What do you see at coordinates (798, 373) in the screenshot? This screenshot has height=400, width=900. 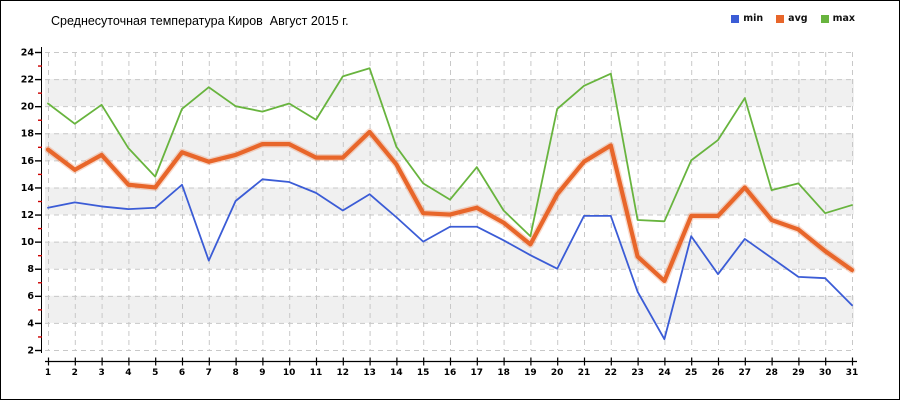 I see `x-axis-label: 29` at bounding box center [798, 373].